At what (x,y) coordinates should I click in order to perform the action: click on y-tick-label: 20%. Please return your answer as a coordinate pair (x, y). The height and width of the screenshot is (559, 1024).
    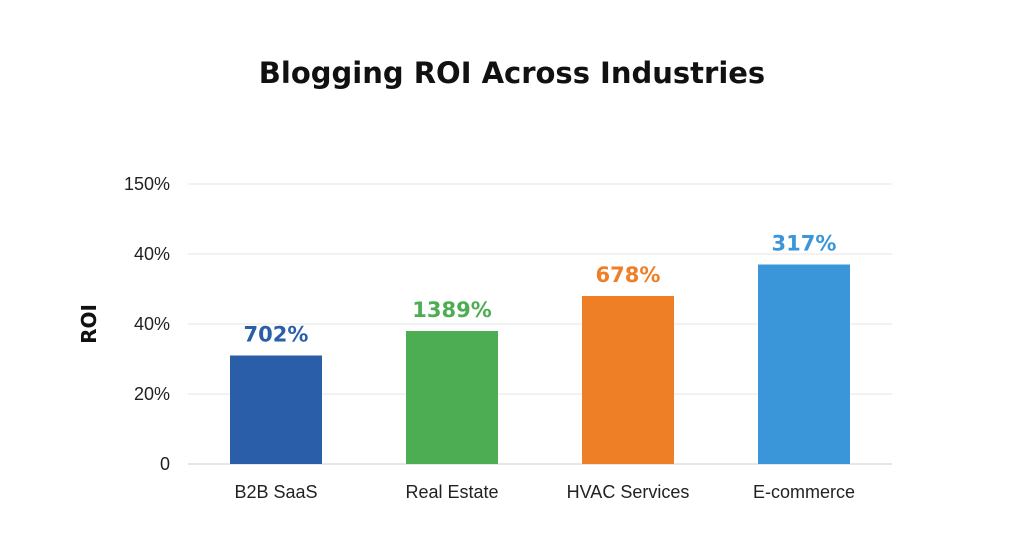
    Looking at the image, I should click on (152, 394).